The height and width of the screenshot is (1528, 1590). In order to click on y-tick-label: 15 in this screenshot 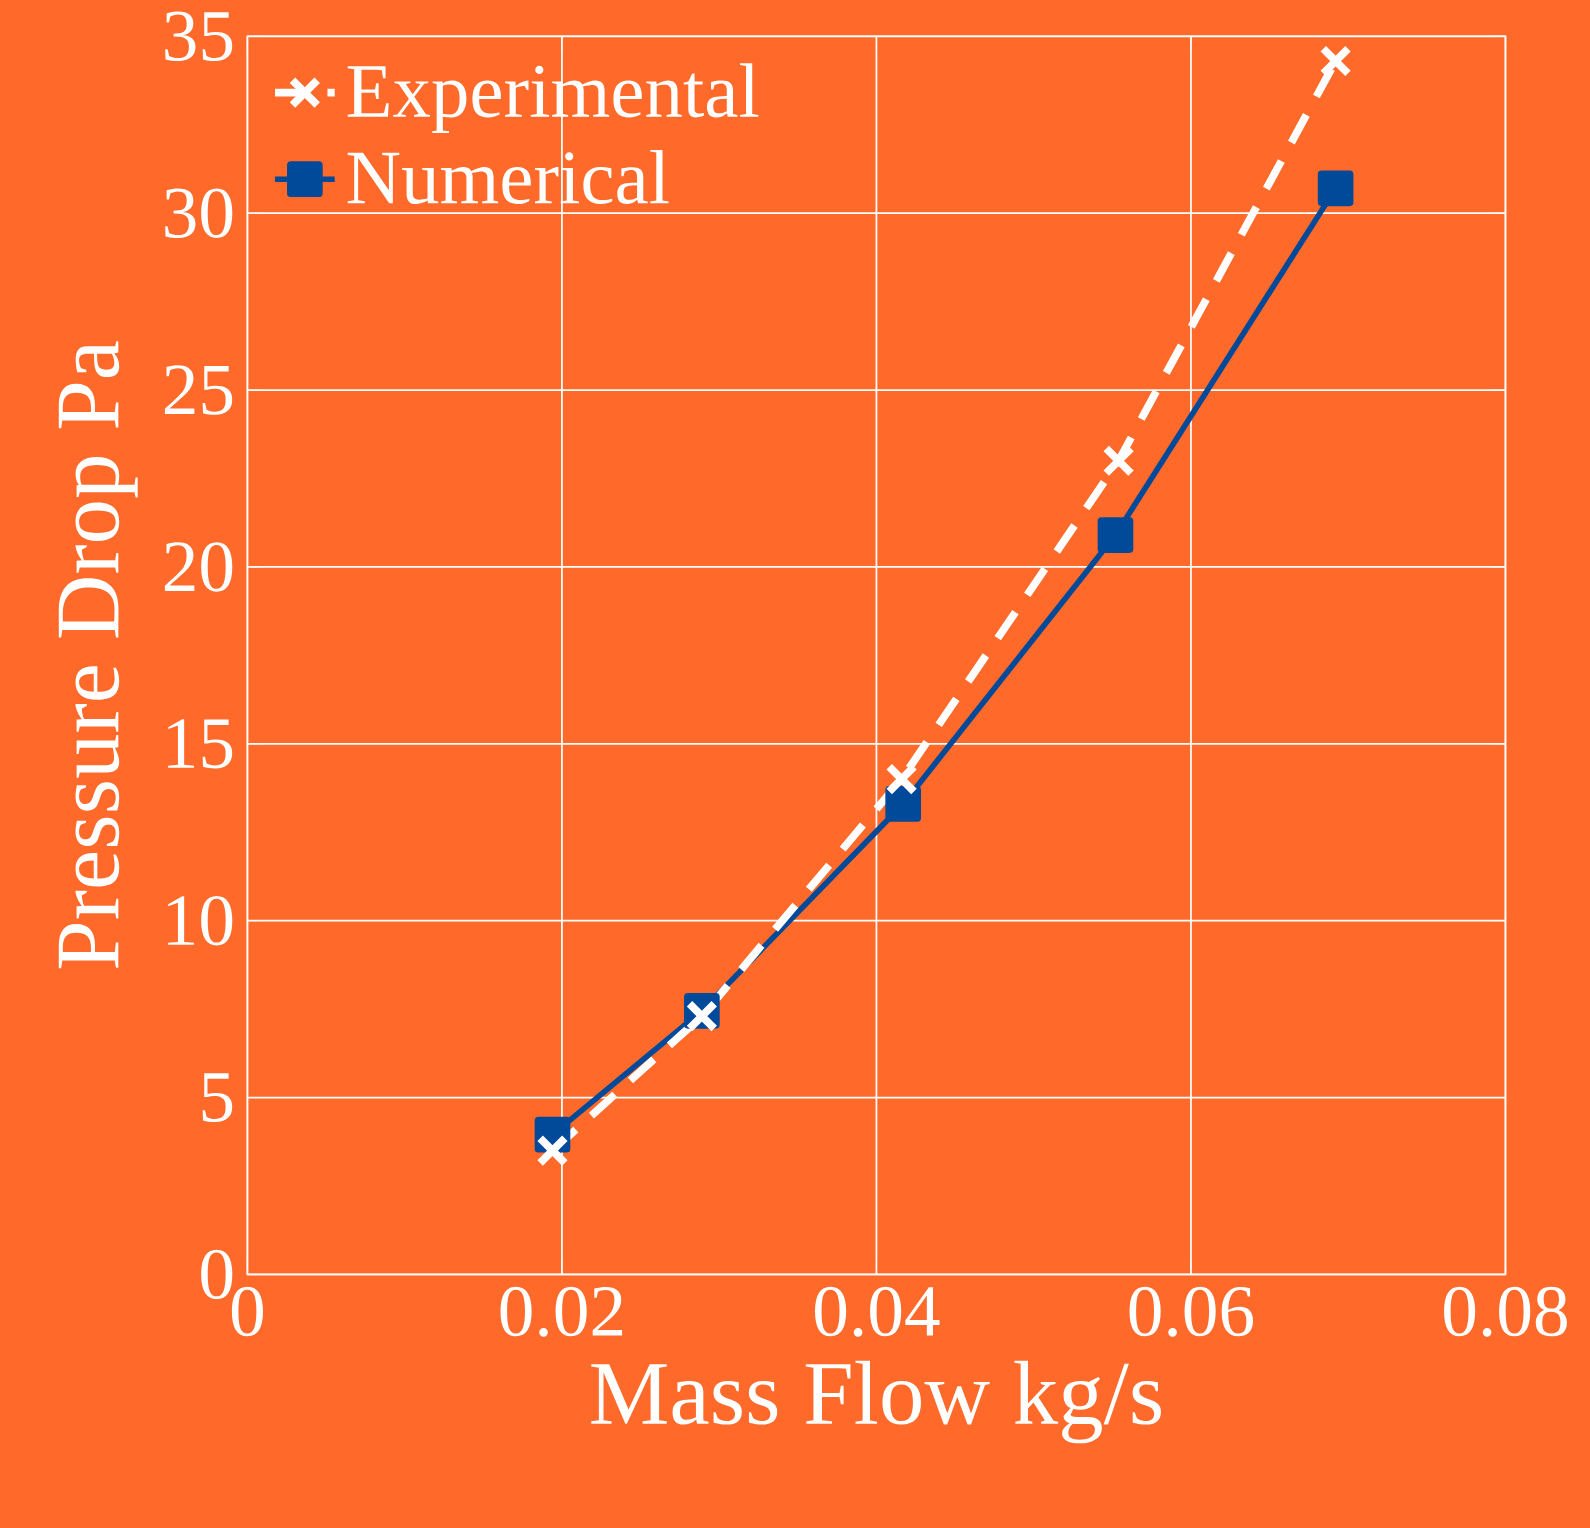, I will do `click(200, 744)`.